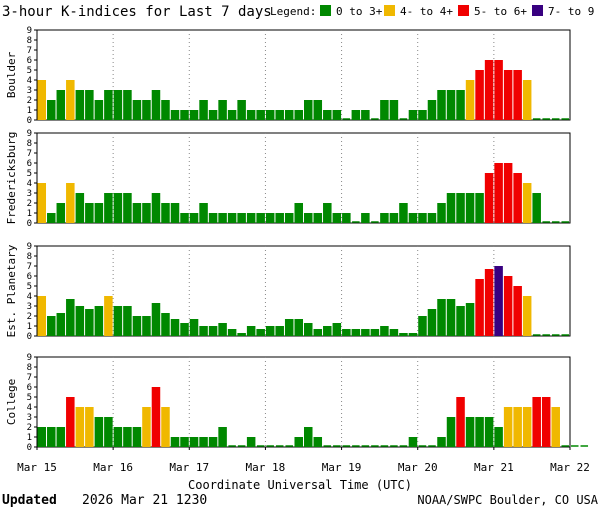 This screenshot has height=514, width=600. Describe the element at coordinates (300, 485) in the screenshot. I see `x-axis-label: Coordinate Universal Time (UTC)` at that location.